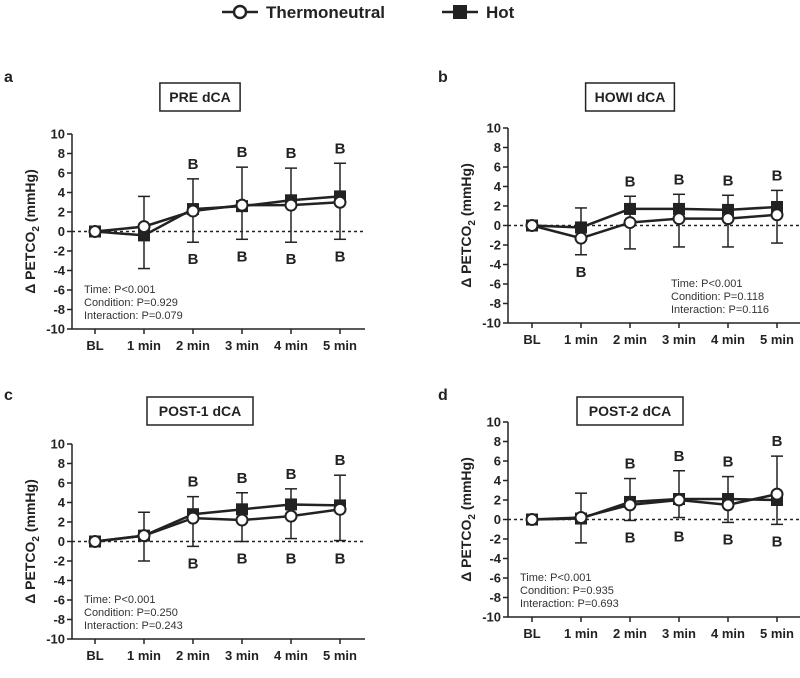 The width and height of the screenshot is (800, 678). Describe the element at coordinates (240, 12) in the screenshot. I see `legend-marker-thermoneutral` at that location.